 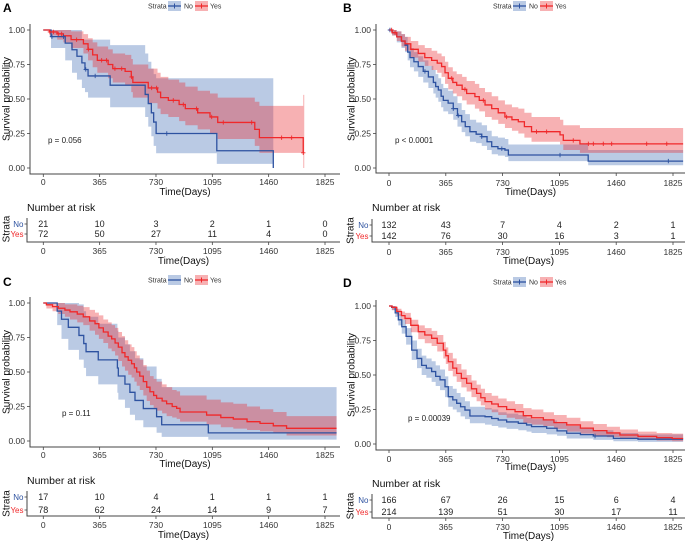 I want to click on x-tick-label: 1460, so click(x=268, y=182).